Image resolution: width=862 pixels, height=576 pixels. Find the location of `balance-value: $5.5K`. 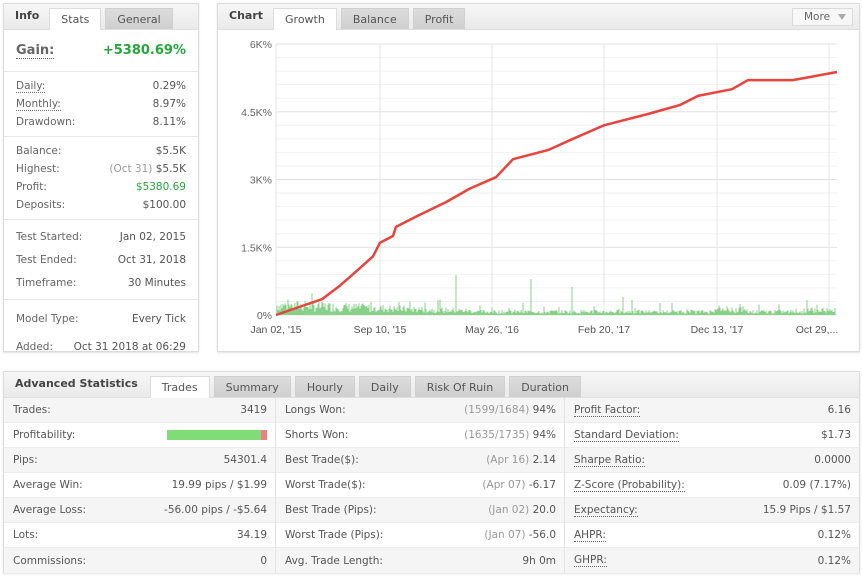

balance-value: $5.5K is located at coordinates (170, 151).